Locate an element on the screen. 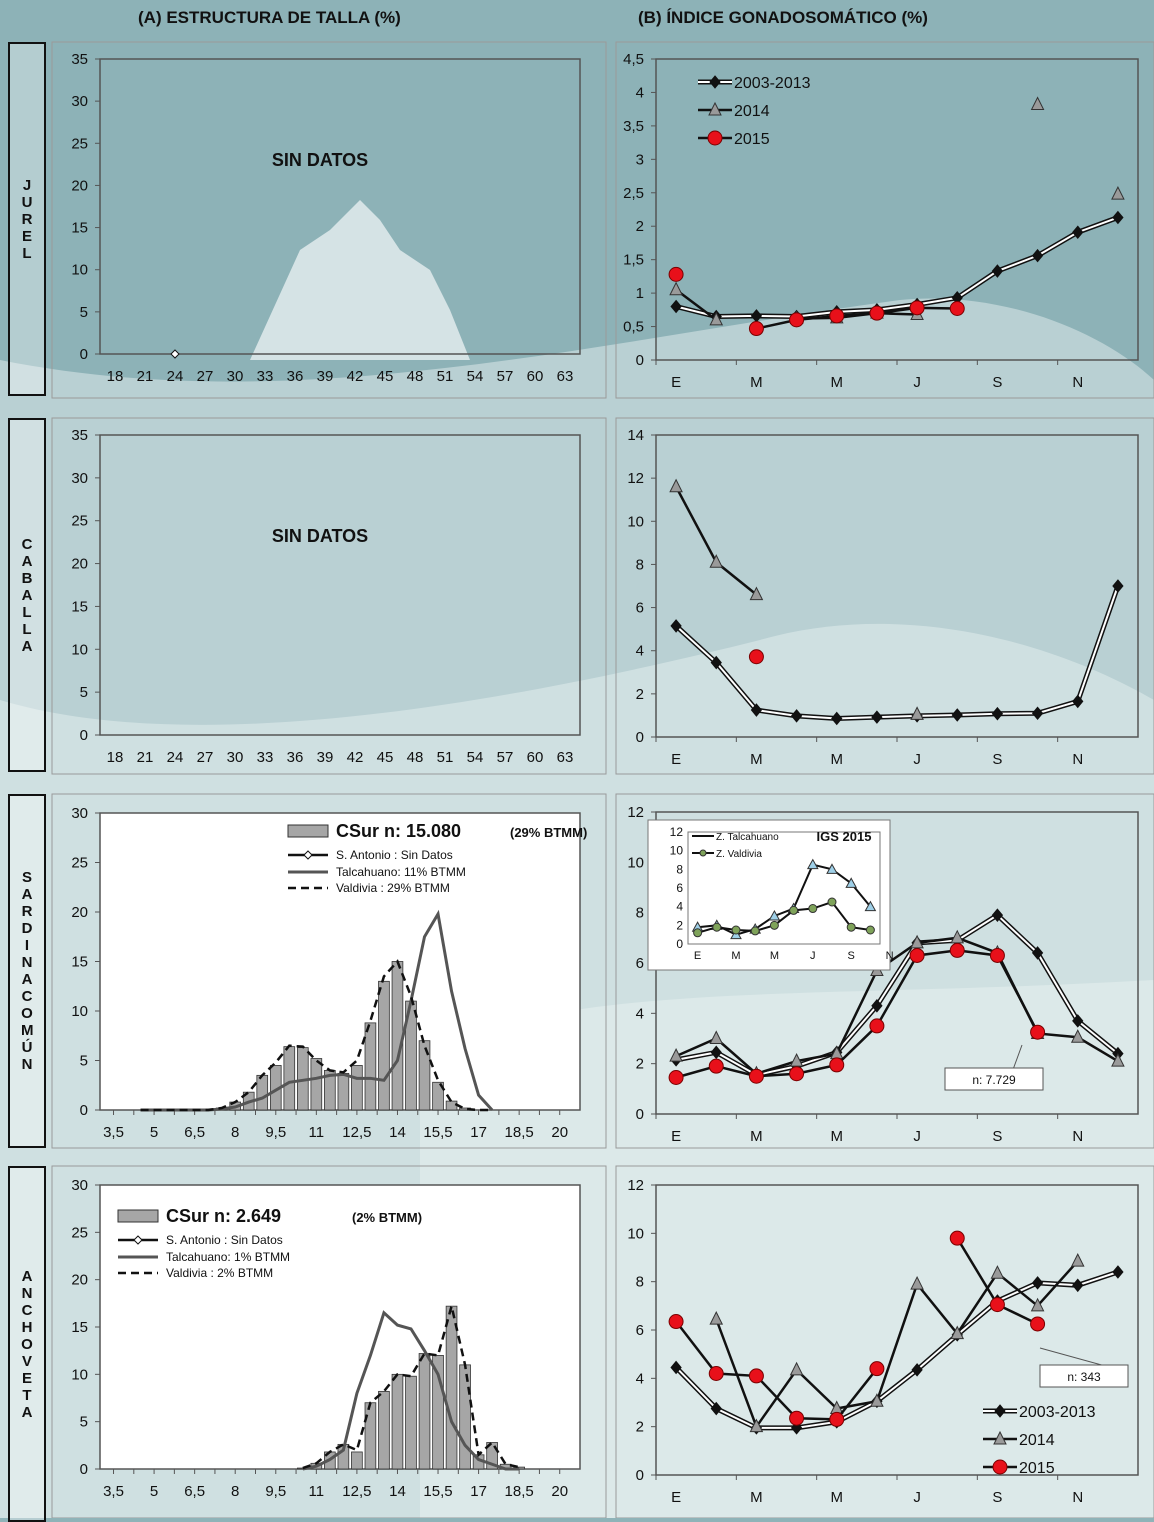  sardina_igs-ytick-label: 4 is located at coordinates (640, 1013).